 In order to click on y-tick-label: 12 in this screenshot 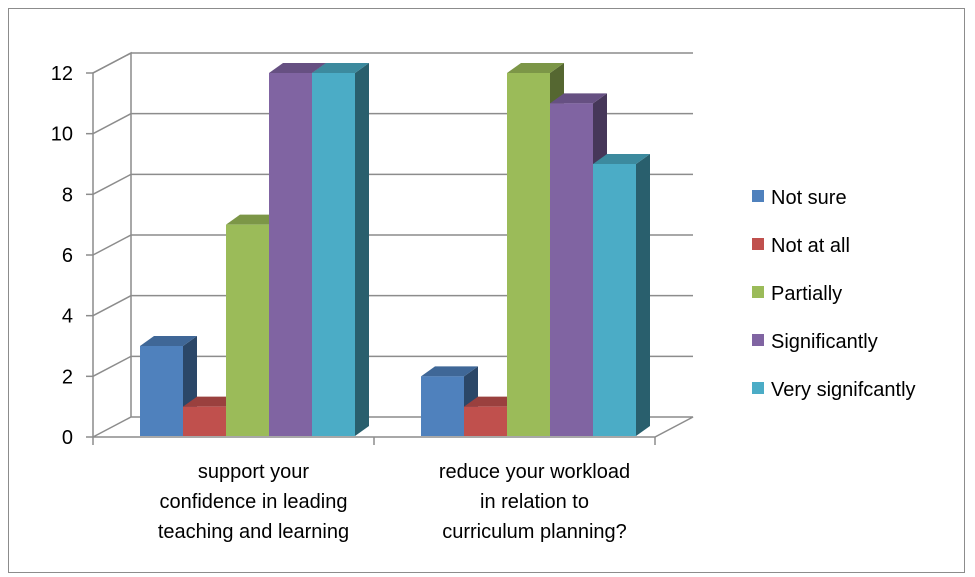, I will do `click(62, 74)`.